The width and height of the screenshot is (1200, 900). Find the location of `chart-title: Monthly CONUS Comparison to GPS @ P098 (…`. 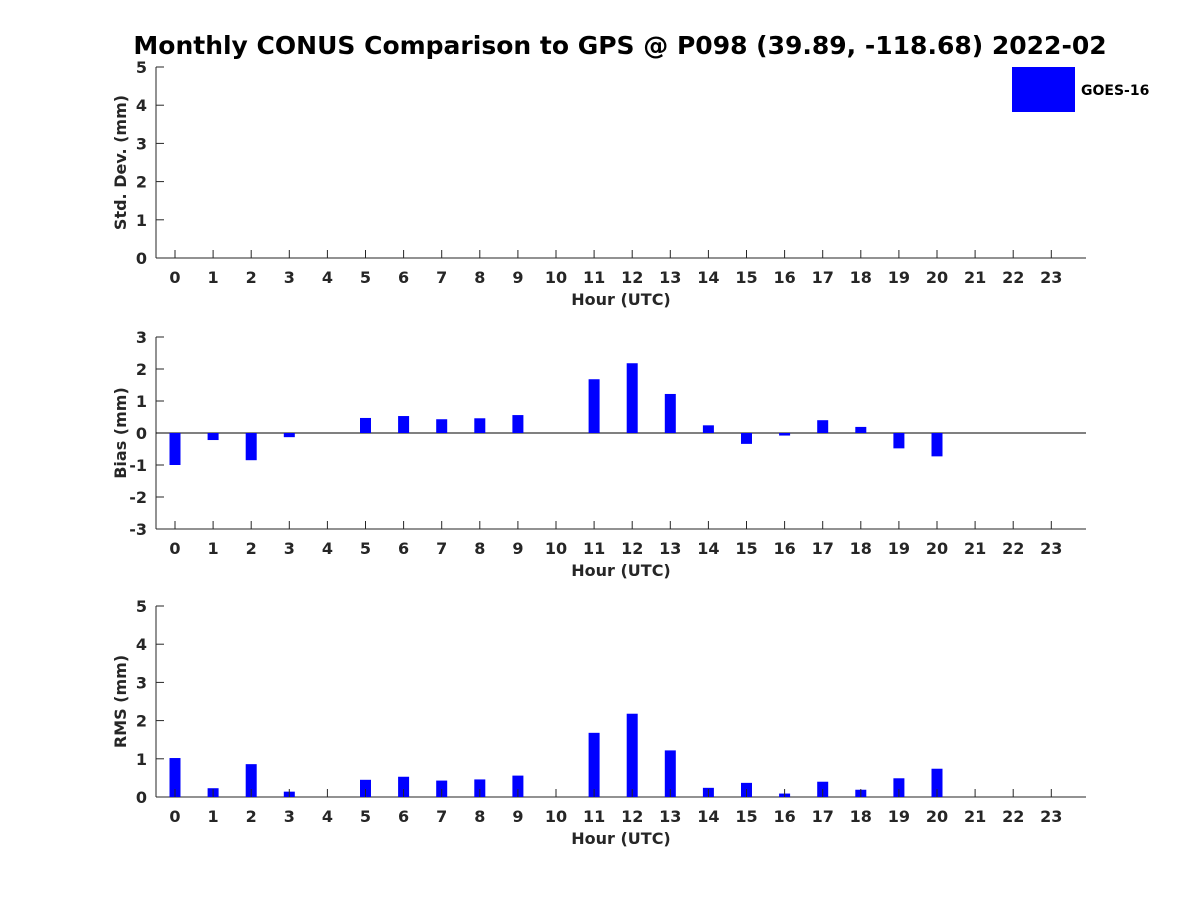

chart-title: Monthly CONUS Comparison to GPS @ P098 (… is located at coordinates (619, 45).